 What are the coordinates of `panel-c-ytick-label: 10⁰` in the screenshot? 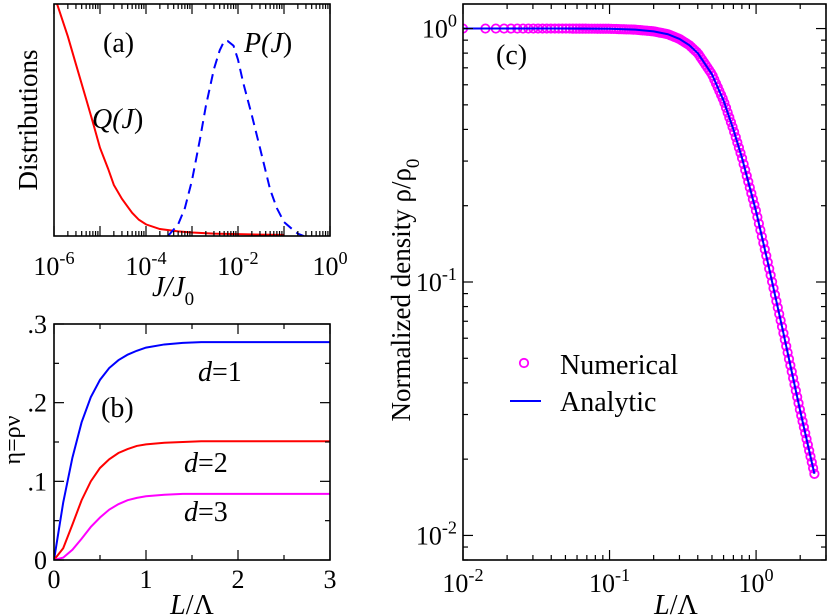 It's located at (439, 27).